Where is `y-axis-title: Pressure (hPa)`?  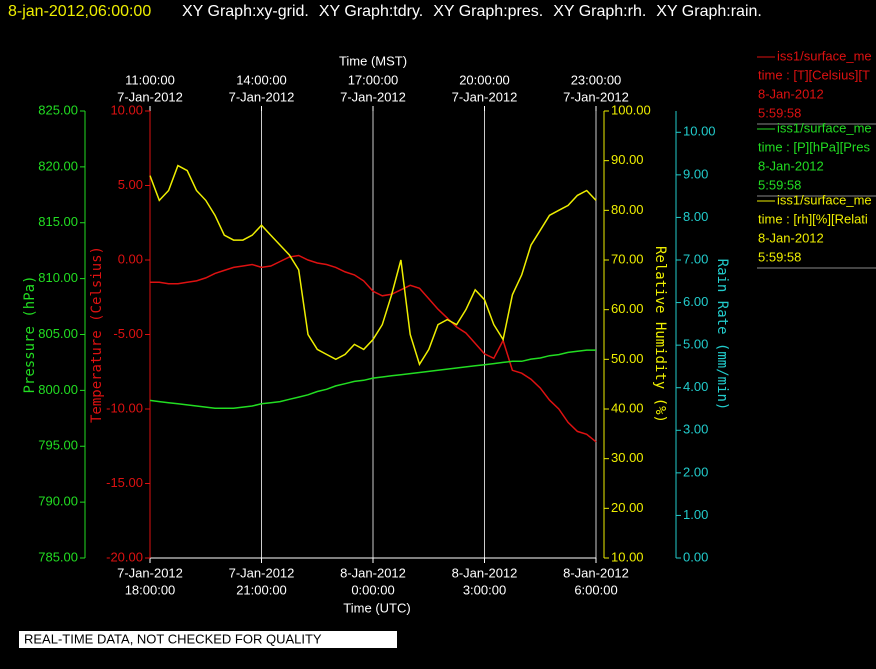 y-axis-title: Pressure (hPa) is located at coordinates (30, 334).